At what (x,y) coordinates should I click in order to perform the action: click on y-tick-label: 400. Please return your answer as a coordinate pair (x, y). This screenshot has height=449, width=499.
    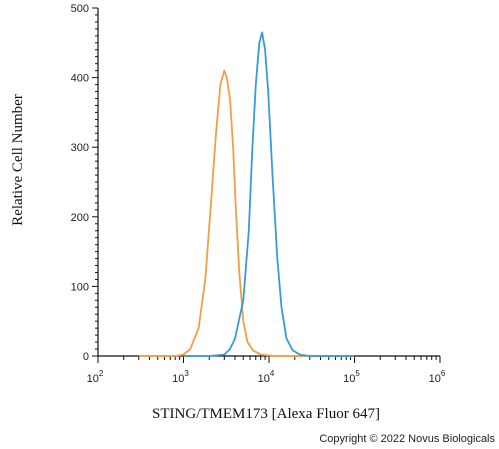
    Looking at the image, I should click on (80, 79).